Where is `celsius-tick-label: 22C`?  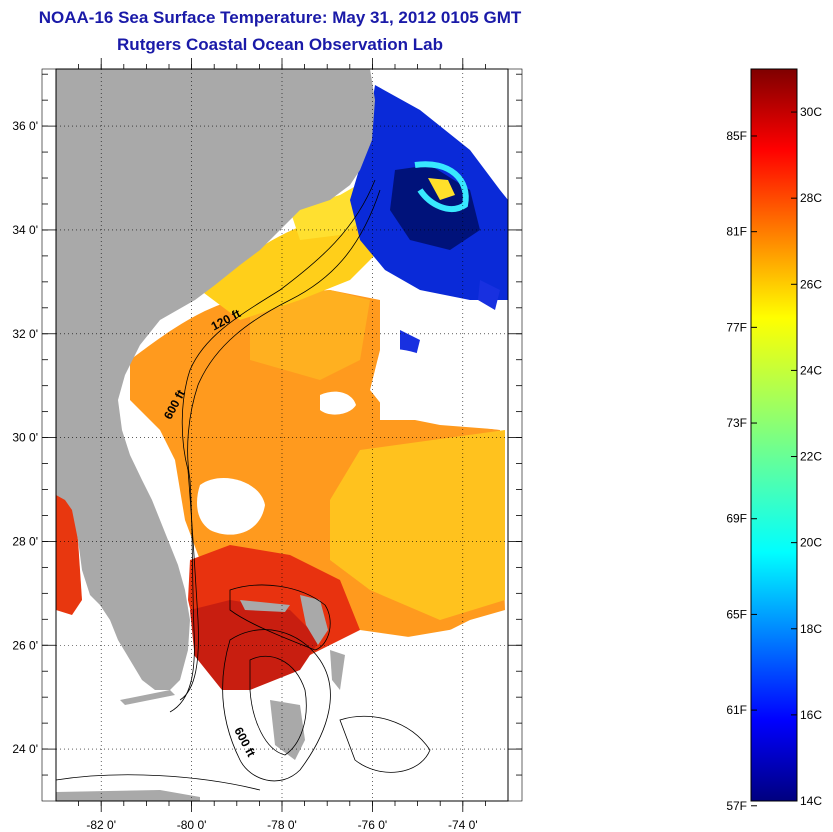
celsius-tick-label: 22C is located at coordinates (811, 457).